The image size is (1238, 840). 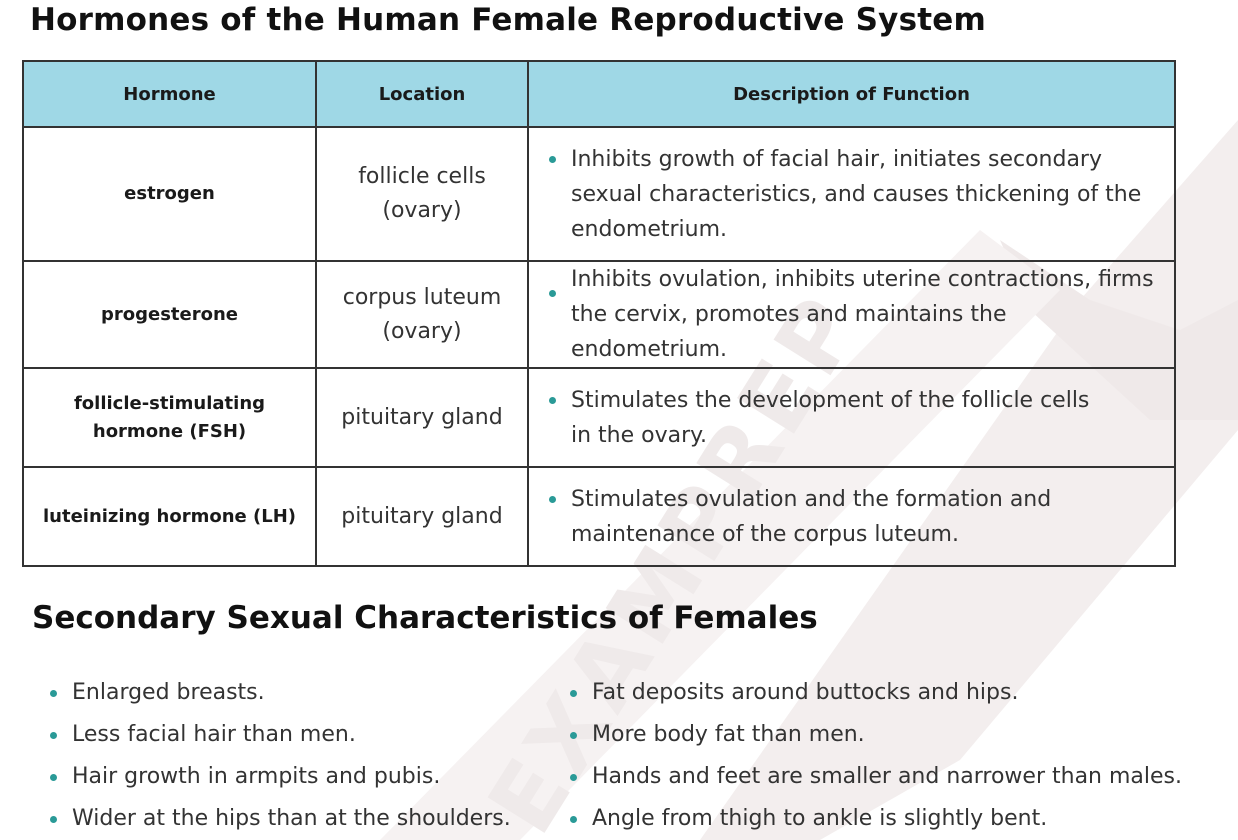 I want to click on list-item: Enlarged breasts., so click(x=279, y=693).